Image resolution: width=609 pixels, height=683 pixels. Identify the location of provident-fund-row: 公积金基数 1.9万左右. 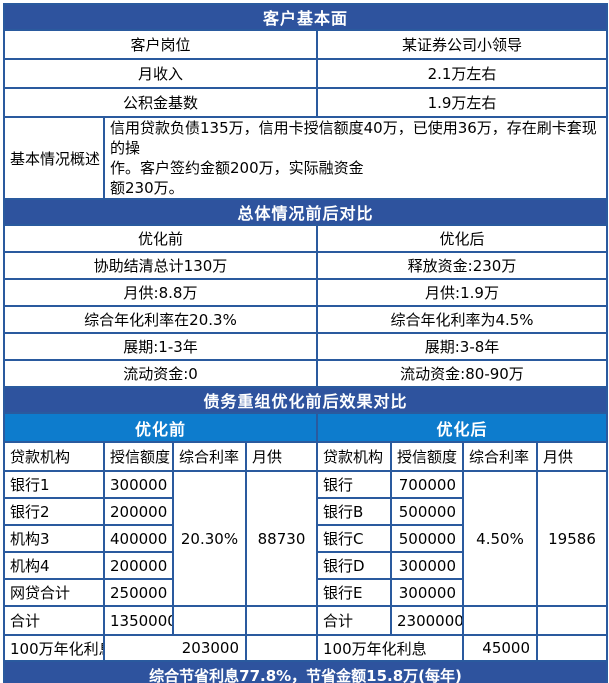
(306, 102).